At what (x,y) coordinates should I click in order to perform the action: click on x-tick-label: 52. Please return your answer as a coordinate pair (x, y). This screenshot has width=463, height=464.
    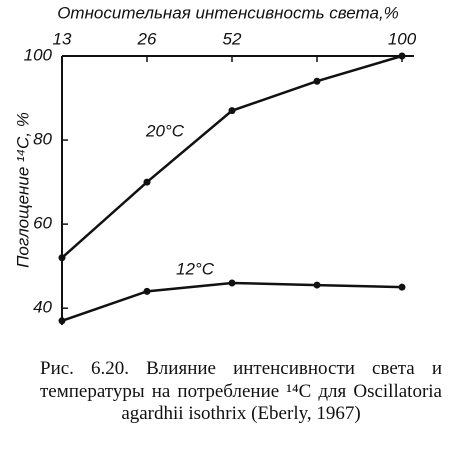
    Looking at the image, I should click on (232, 38).